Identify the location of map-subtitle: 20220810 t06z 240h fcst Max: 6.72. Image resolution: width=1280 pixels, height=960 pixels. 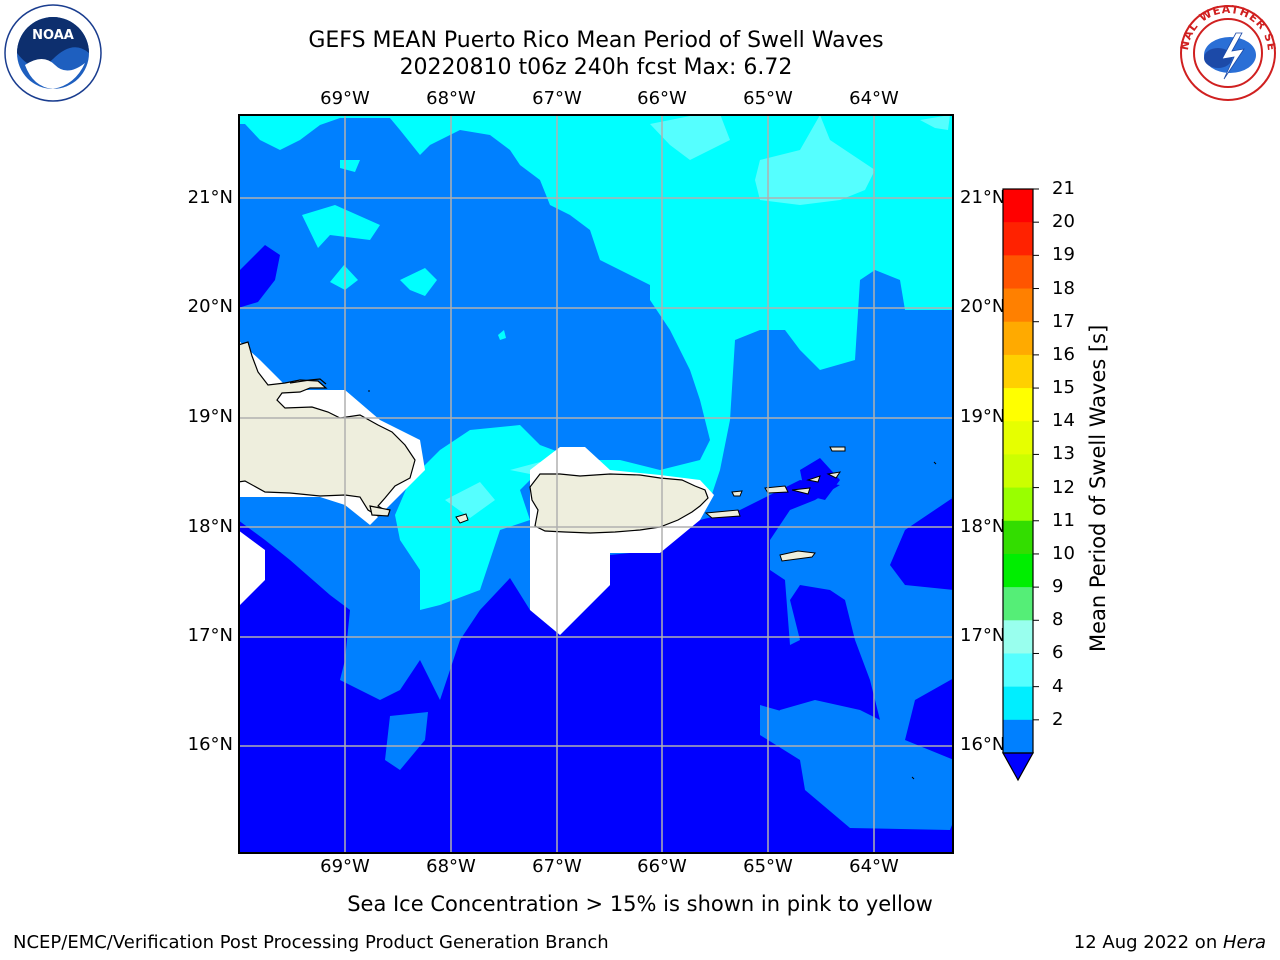
(596, 67).